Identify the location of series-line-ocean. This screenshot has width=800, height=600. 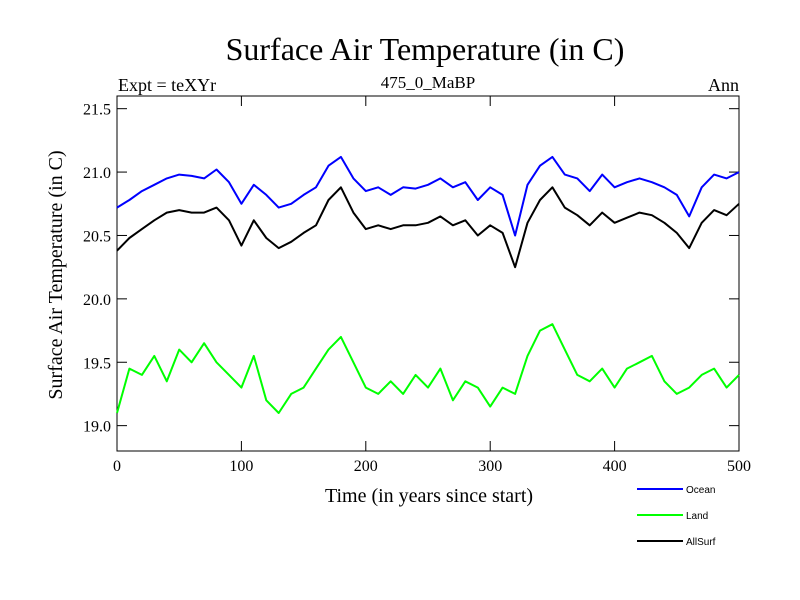
(428, 196).